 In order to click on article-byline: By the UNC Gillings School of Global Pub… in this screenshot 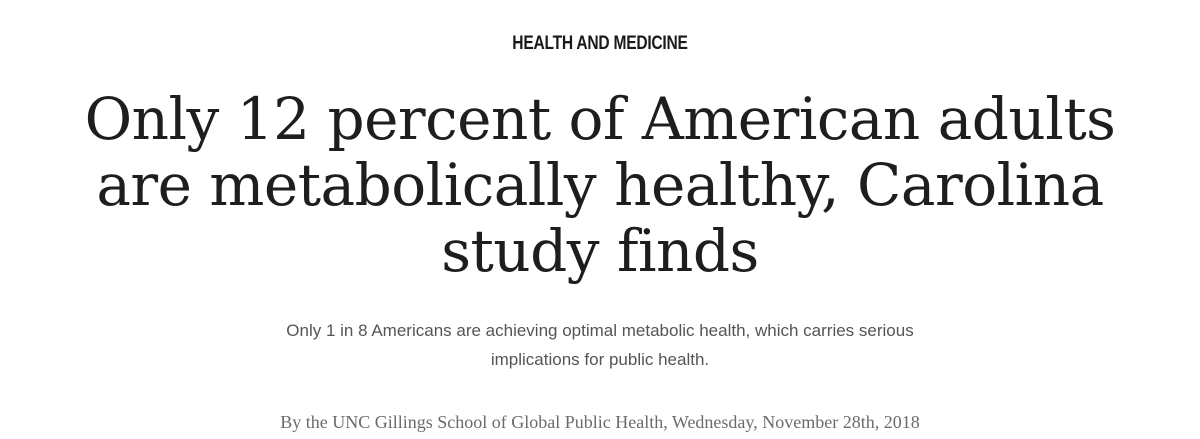, I will do `click(600, 422)`.